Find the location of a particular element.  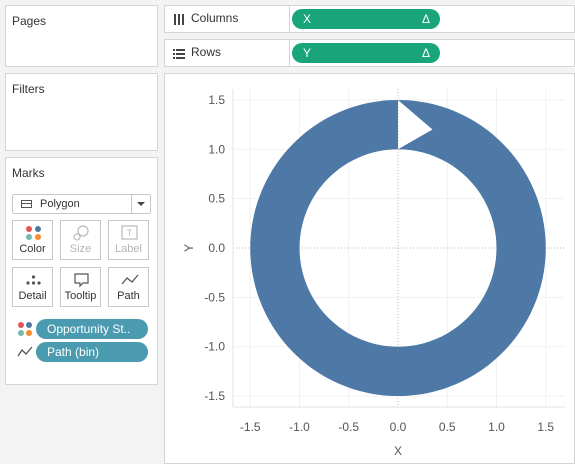

columns-shelf: Columns X Δ is located at coordinates (369, 19).